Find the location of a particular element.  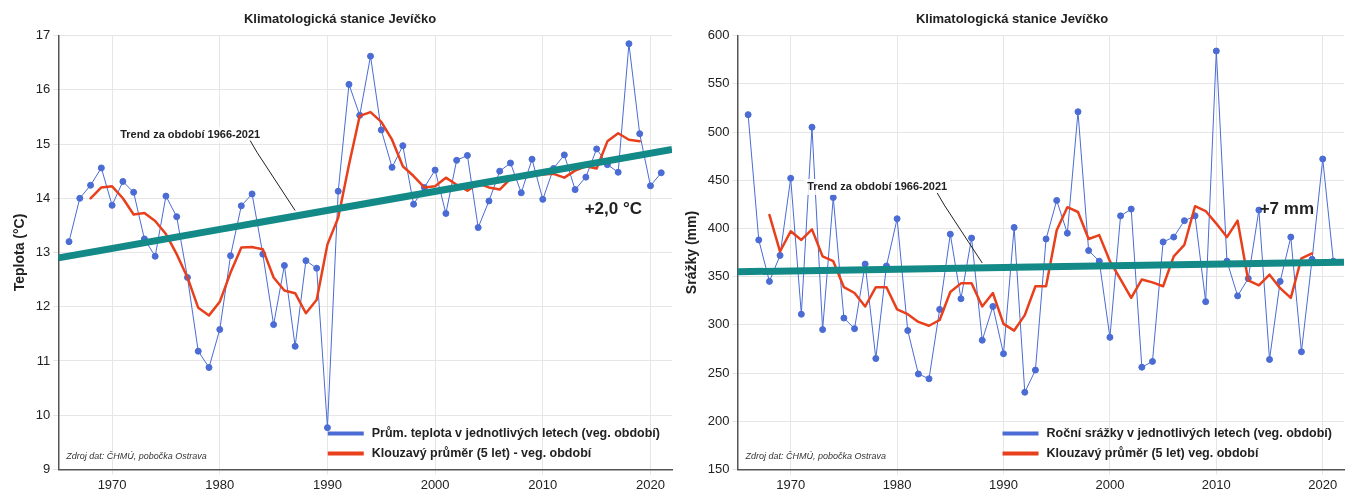

y-tick-label: 16 is located at coordinates (43, 89).